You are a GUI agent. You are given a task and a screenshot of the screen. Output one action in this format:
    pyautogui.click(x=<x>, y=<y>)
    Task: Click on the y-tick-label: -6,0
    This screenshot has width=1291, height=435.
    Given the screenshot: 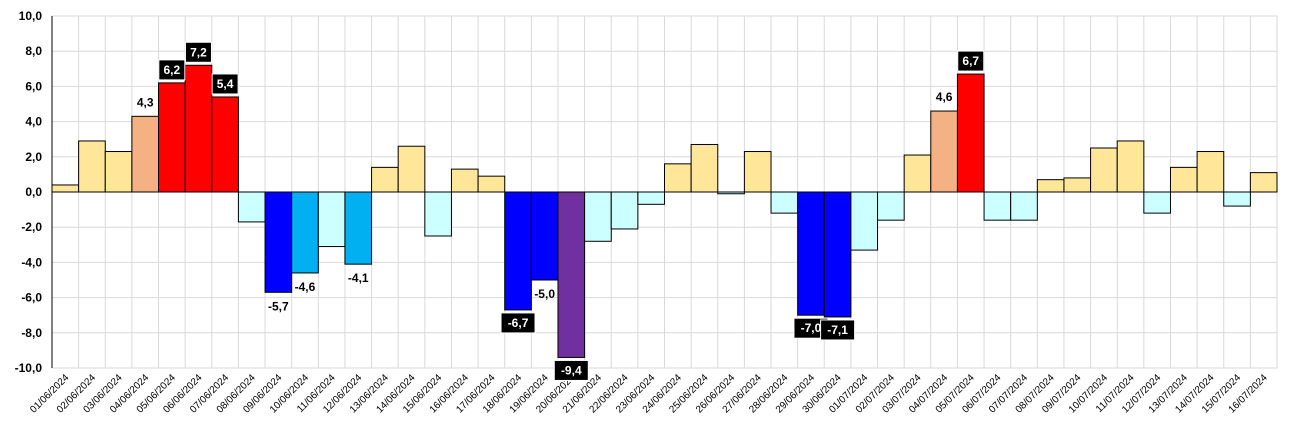 What is the action you would take?
    pyautogui.click(x=31, y=298)
    